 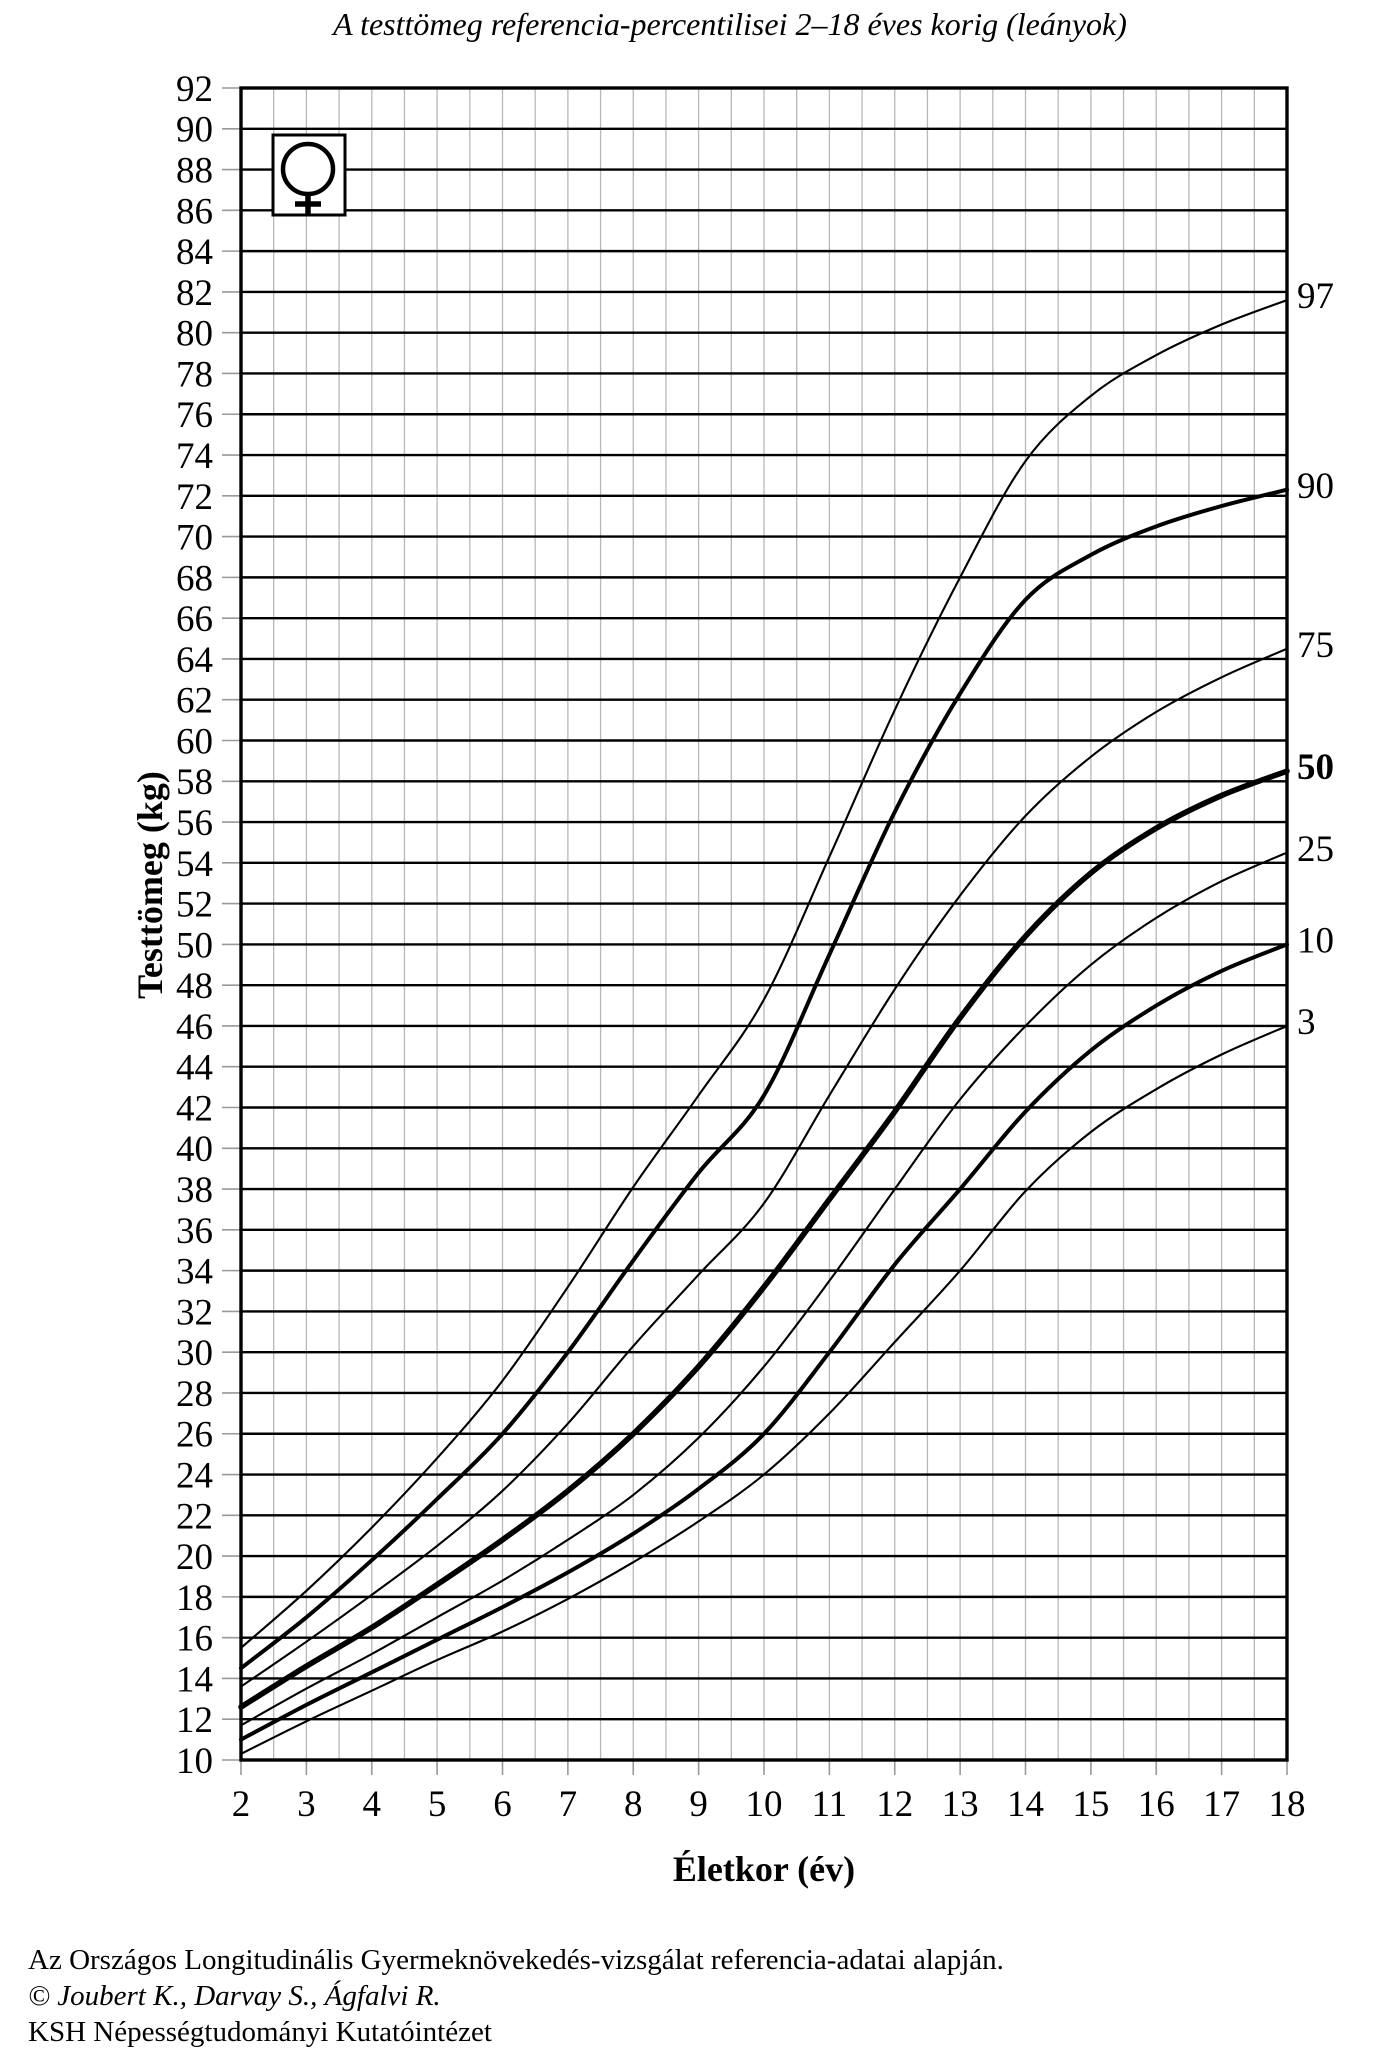 What do you see at coordinates (1221, 1804) in the screenshot?
I see `x-tick-label: 17` at bounding box center [1221, 1804].